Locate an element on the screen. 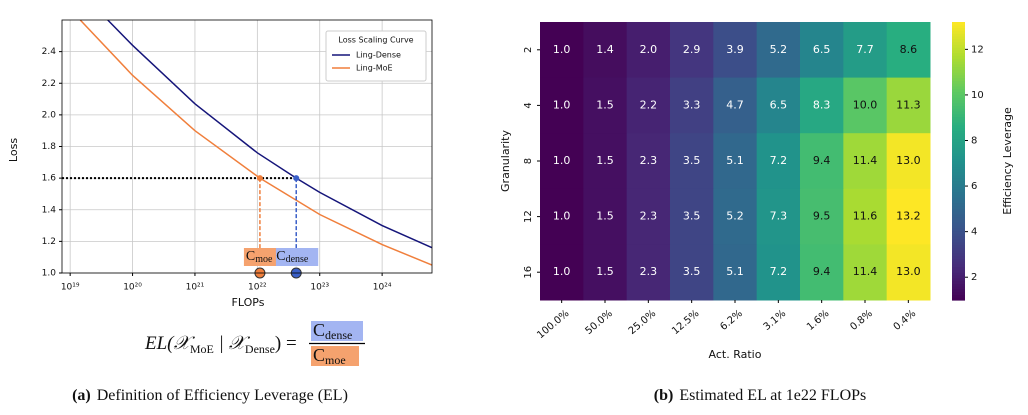 This screenshot has height=415, width=1028. x-tick-label: 10²⁰ is located at coordinates (132, 288).